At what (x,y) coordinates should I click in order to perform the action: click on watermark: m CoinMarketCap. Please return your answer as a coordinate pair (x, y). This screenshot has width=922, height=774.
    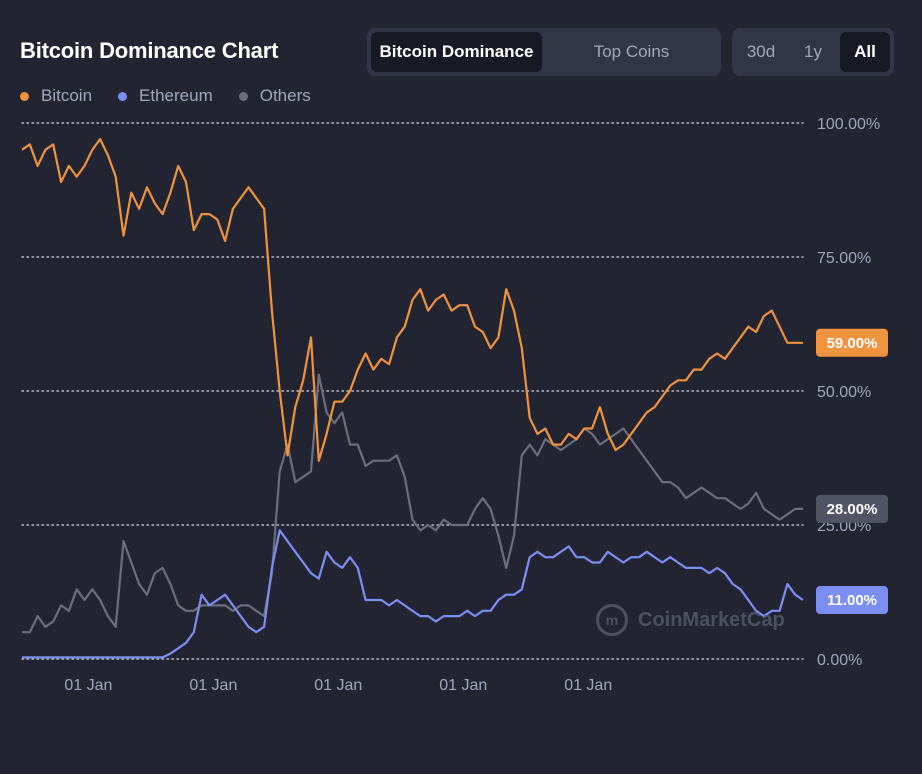
    Looking at the image, I should click on (690, 620).